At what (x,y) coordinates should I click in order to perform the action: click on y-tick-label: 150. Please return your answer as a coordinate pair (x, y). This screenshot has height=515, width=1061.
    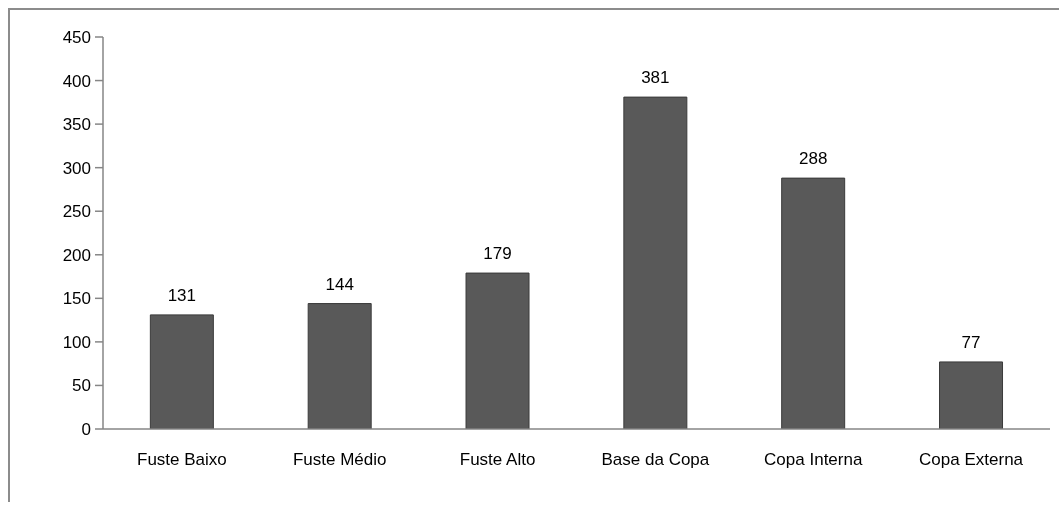
    Looking at the image, I should click on (76, 299).